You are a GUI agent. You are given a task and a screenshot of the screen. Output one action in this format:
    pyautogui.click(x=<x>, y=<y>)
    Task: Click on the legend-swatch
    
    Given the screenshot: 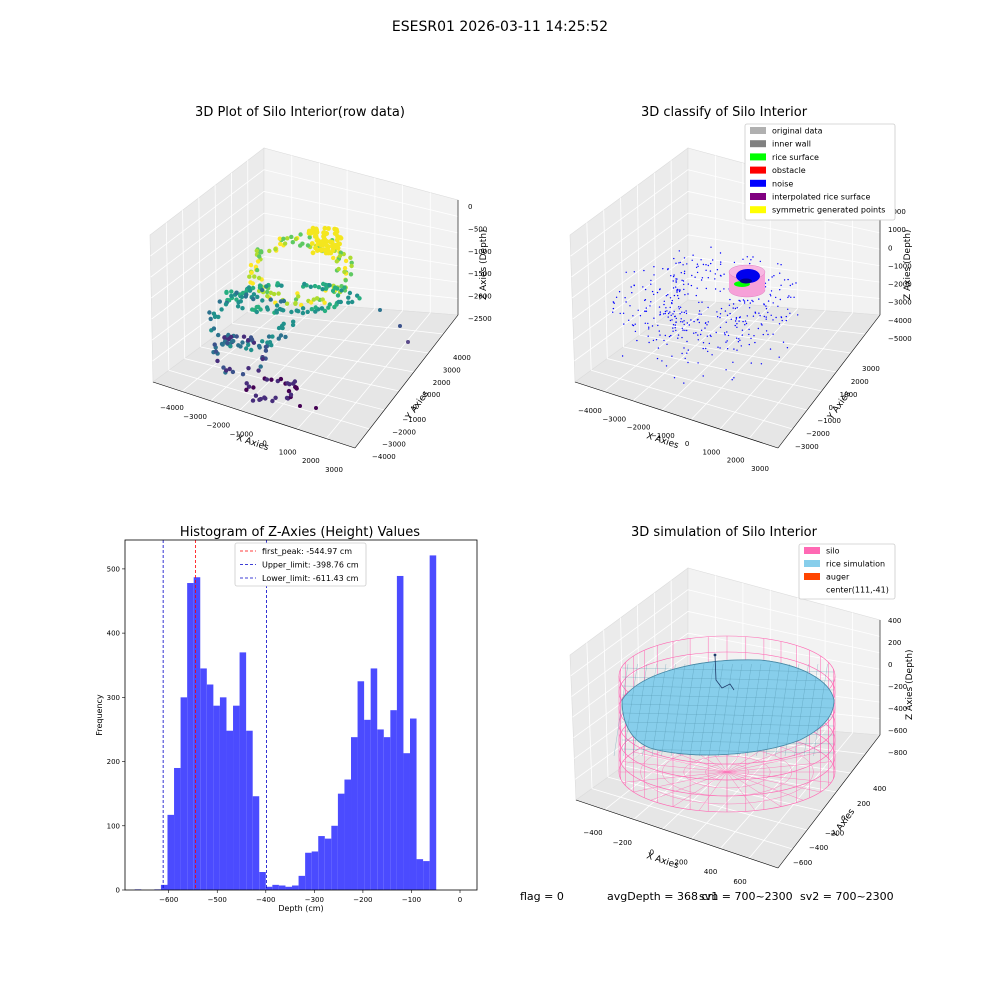 What is the action you would take?
    pyautogui.click(x=812, y=576)
    